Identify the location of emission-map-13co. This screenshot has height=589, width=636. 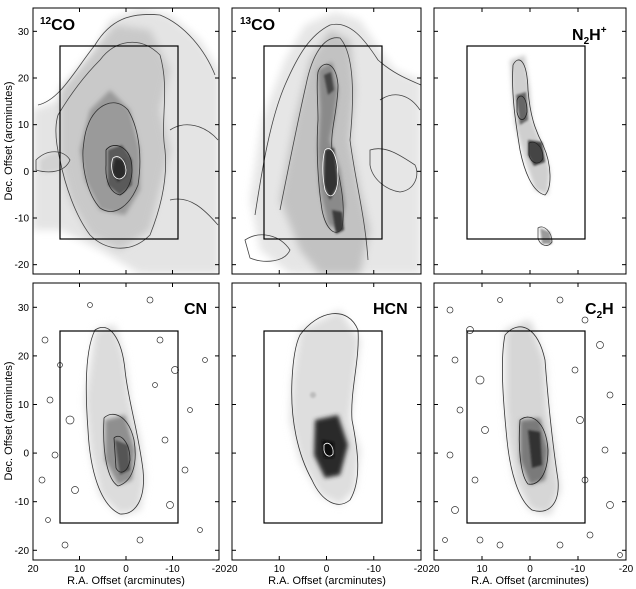
(332, 143).